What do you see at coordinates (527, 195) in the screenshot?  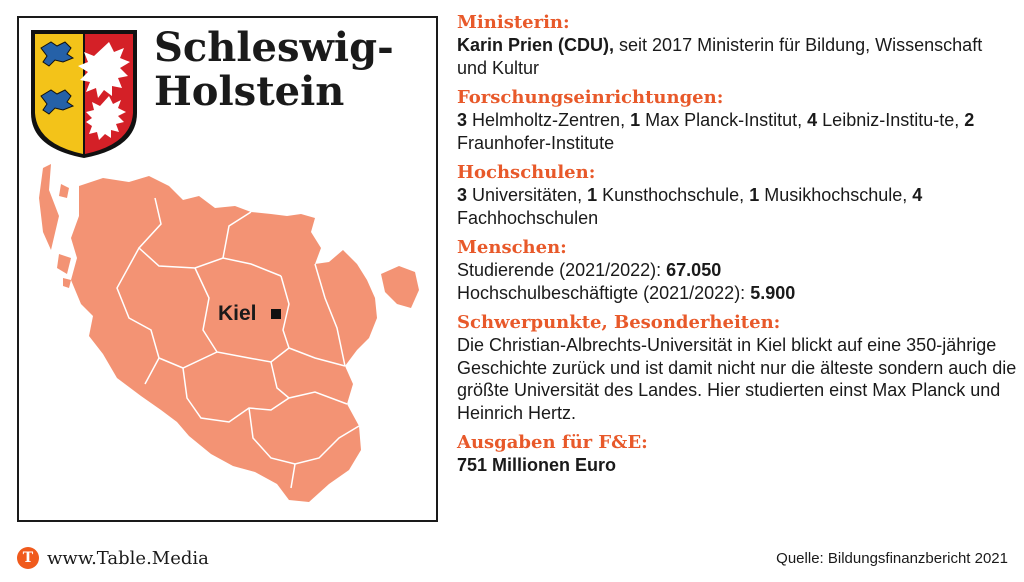 I see `label-universities: Universitäten,` at bounding box center [527, 195].